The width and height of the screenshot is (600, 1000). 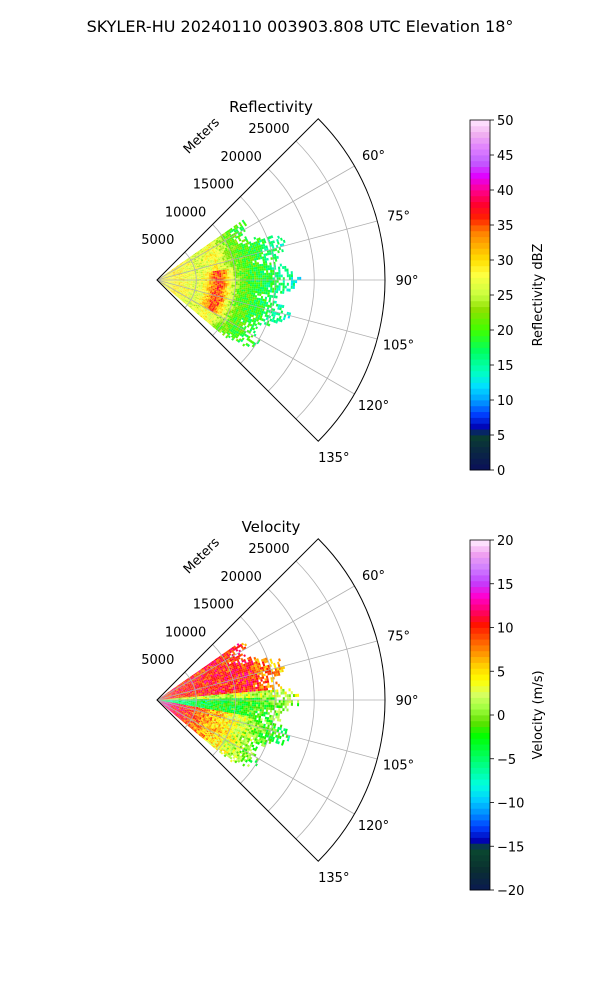 What do you see at coordinates (271, 107) in the screenshot?
I see `reflectivity-title: Reflectivity` at bounding box center [271, 107].